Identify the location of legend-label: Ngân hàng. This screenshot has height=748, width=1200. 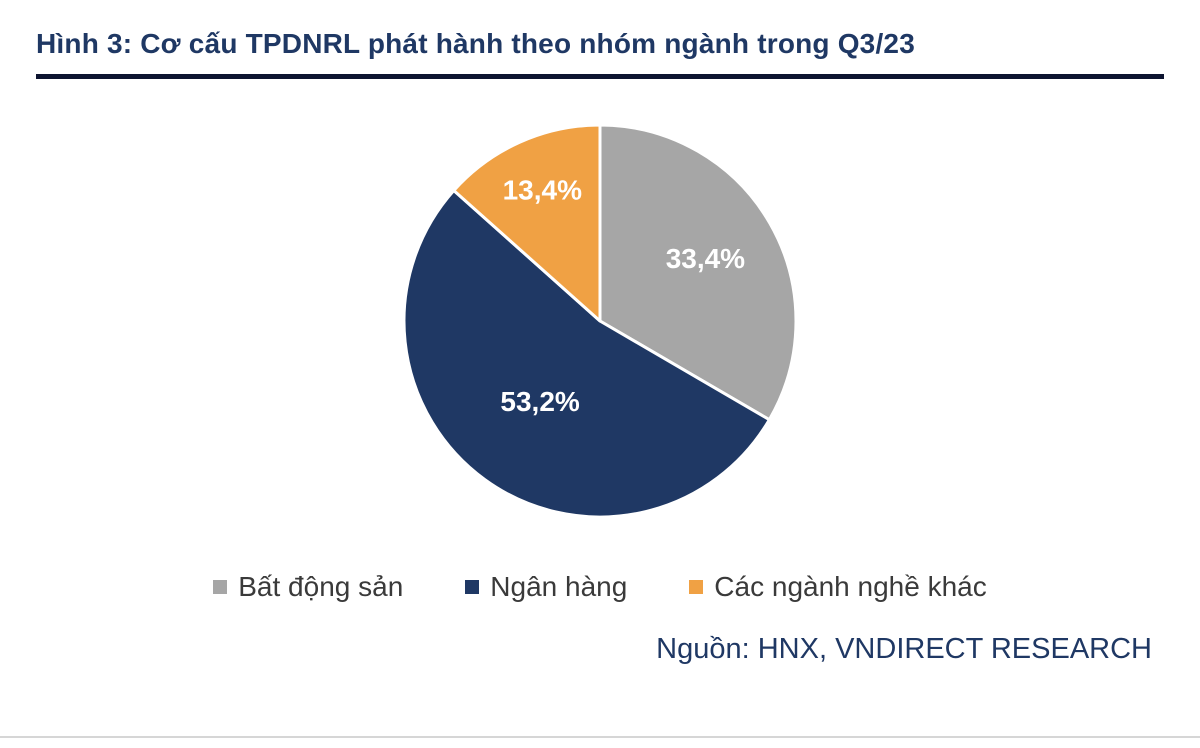
(559, 586).